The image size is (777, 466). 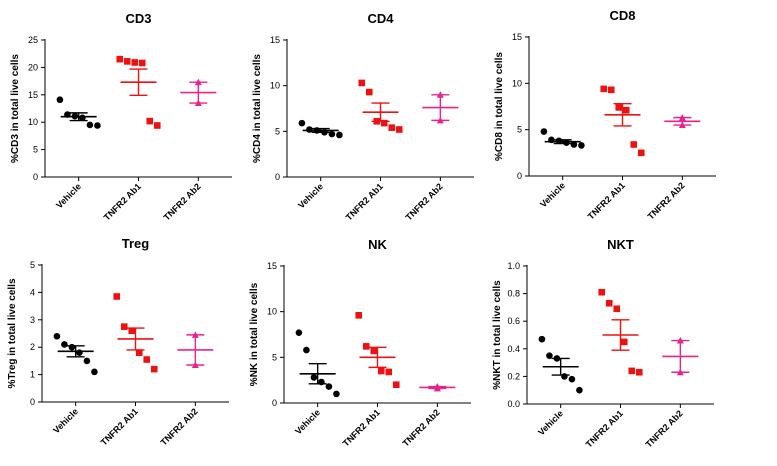 I want to click on panel-title: CD3, so click(x=138, y=18).